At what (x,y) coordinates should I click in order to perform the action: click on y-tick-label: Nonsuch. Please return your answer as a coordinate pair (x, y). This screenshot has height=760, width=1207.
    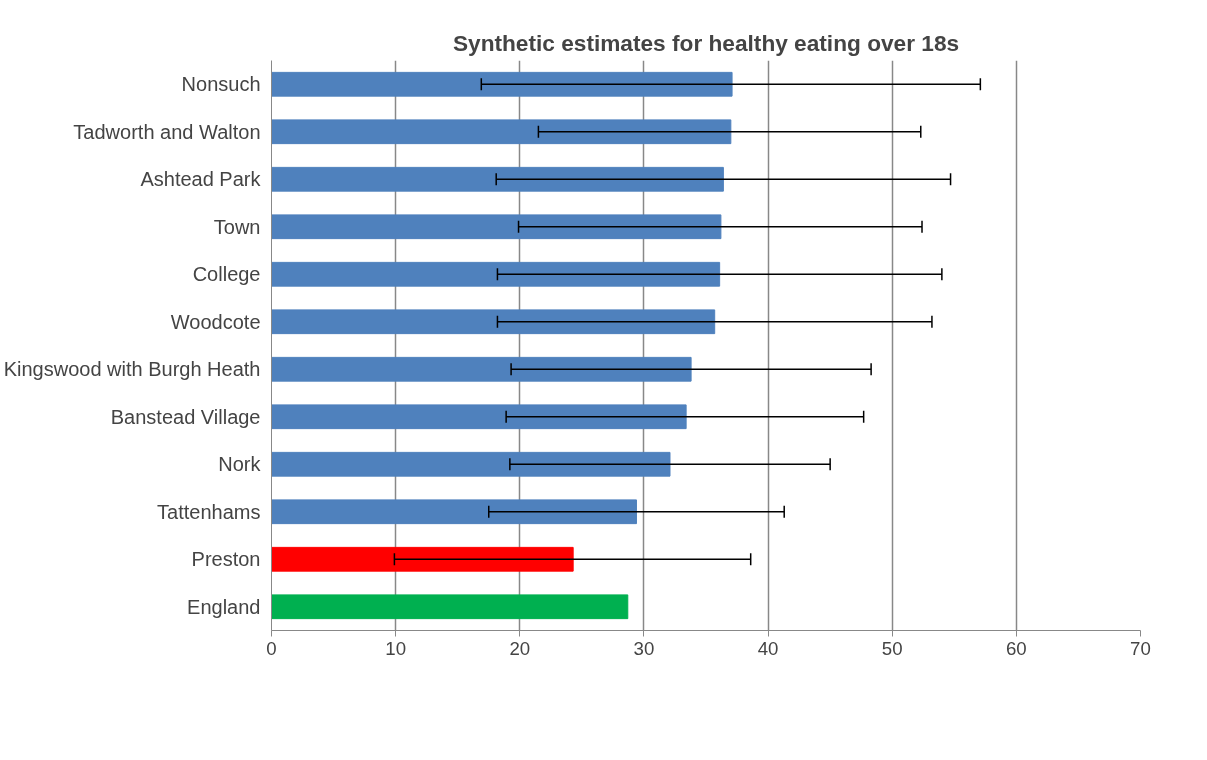
    Looking at the image, I should click on (221, 84).